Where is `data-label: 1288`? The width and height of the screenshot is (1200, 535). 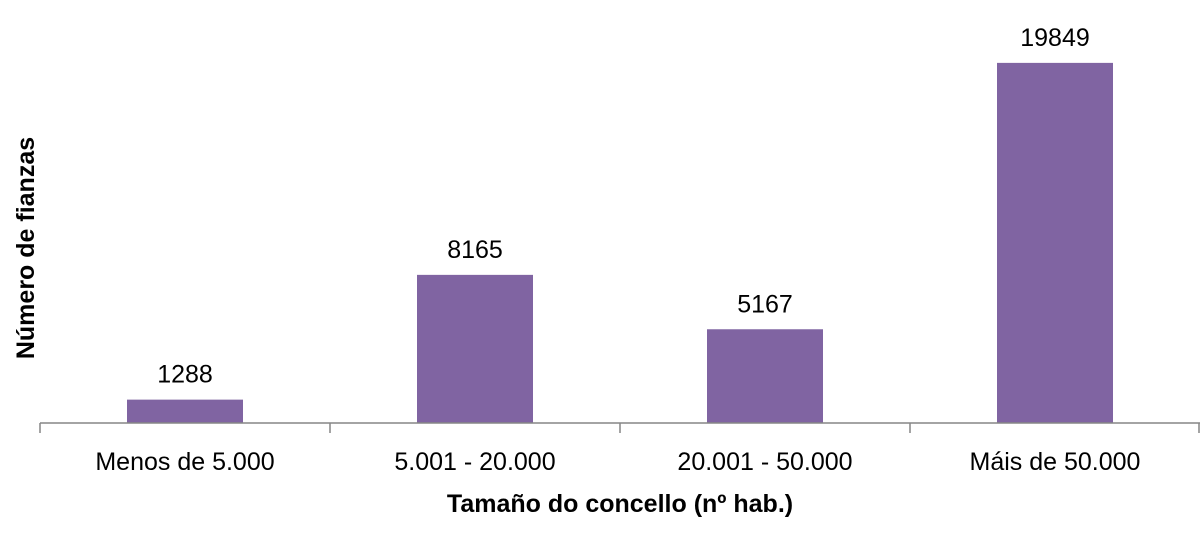
data-label: 1288 is located at coordinates (185, 375).